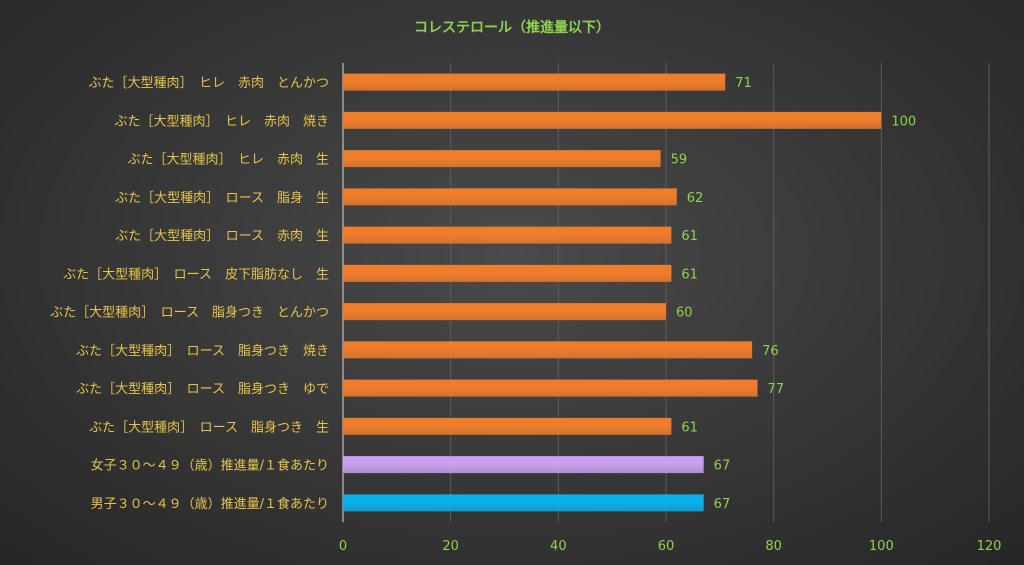 The image size is (1024, 565). What do you see at coordinates (210, 466) in the screenshot?
I see `category-label-10: 女子３０～４９（歳）推進量/１食あたり` at bounding box center [210, 466].